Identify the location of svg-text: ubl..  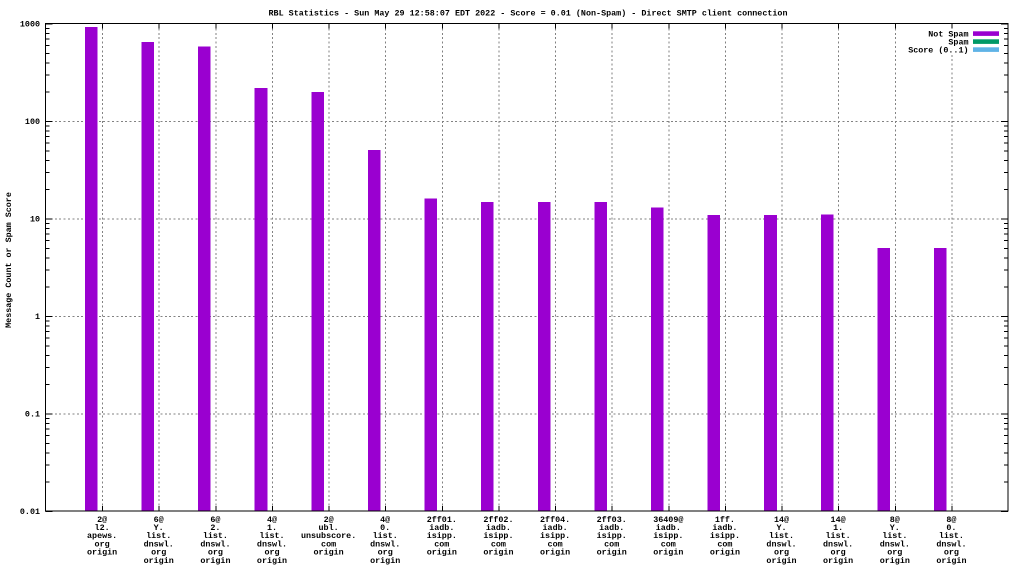
(329, 528).